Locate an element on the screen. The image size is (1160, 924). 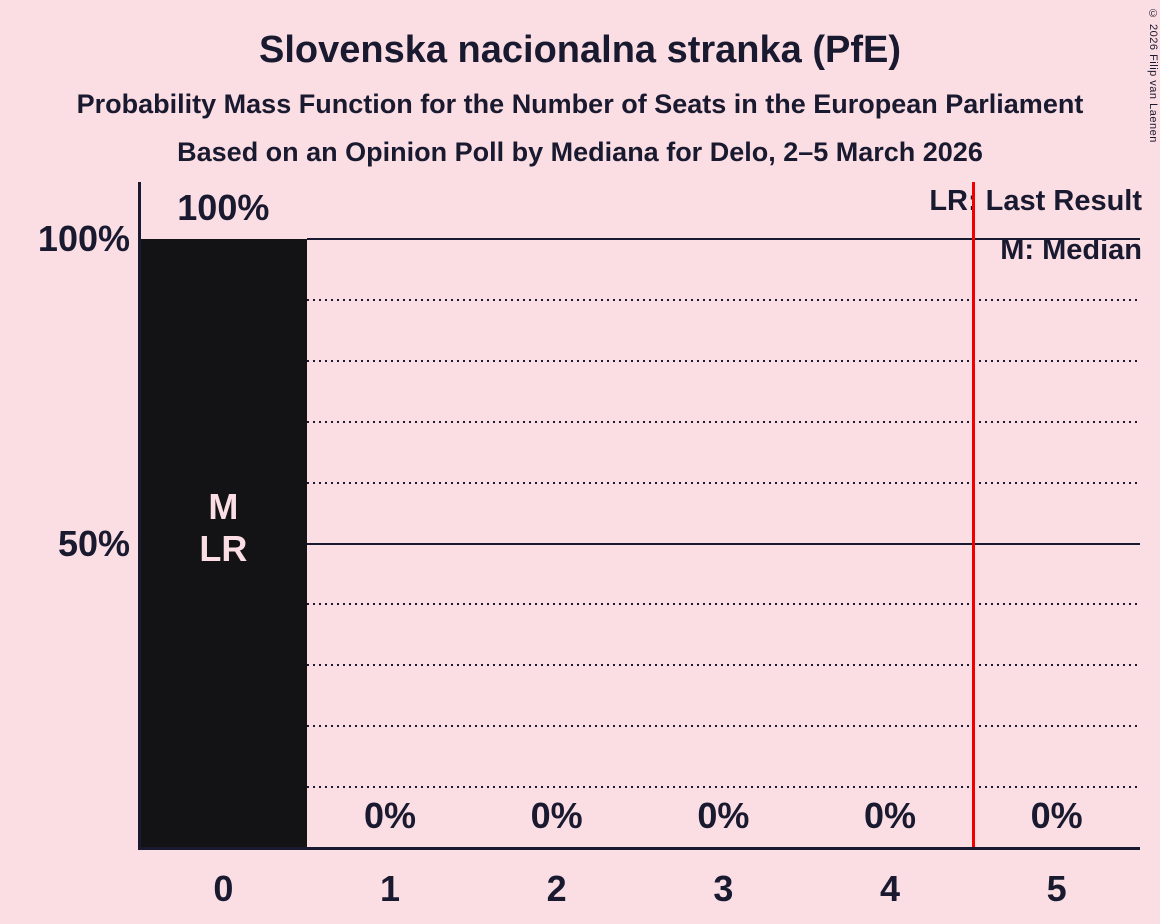
bar-annotation-line: M is located at coordinates (223, 506).